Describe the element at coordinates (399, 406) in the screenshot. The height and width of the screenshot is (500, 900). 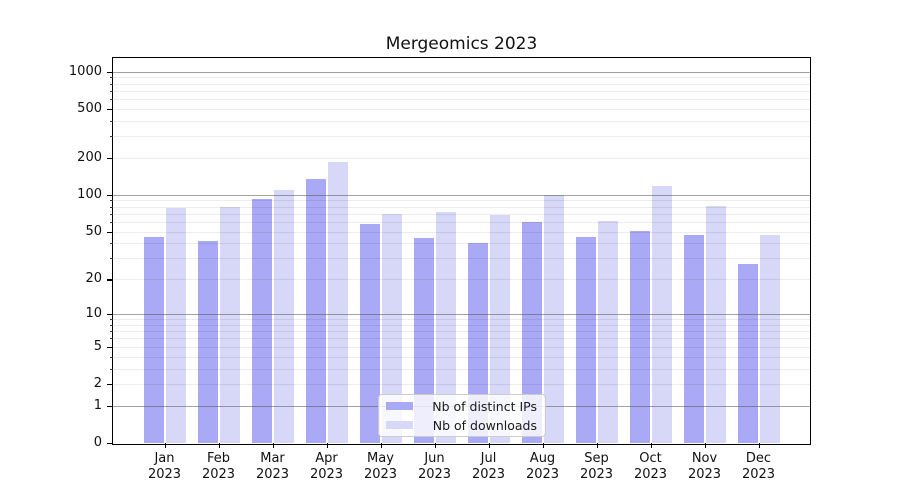
I see `legend-swatch-distinct-ips` at that location.